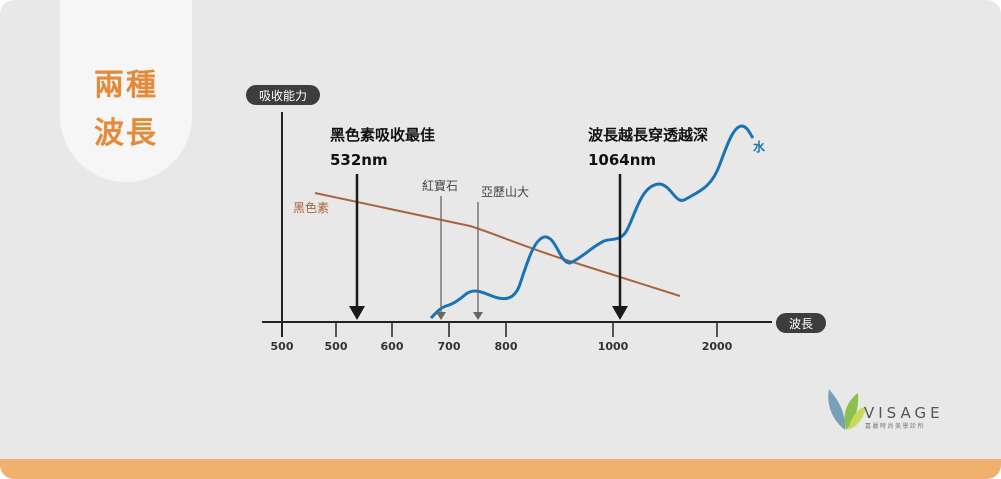  I want to click on x-axis-label: 波長, so click(801, 324).